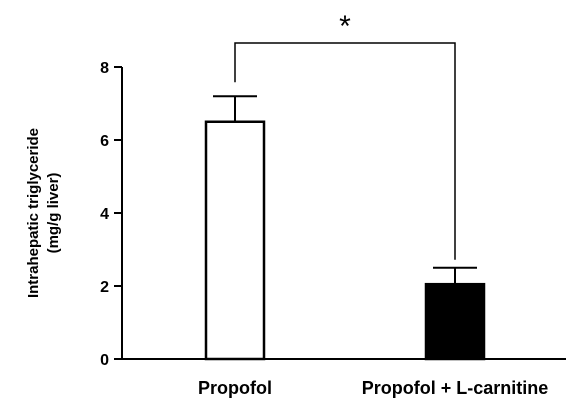  What do you see at coordinates (33, 213) in the screenshot?
I see `y-axis-title-line-1: Intrahepatic triglyceride` at bounding box center [33, 213].